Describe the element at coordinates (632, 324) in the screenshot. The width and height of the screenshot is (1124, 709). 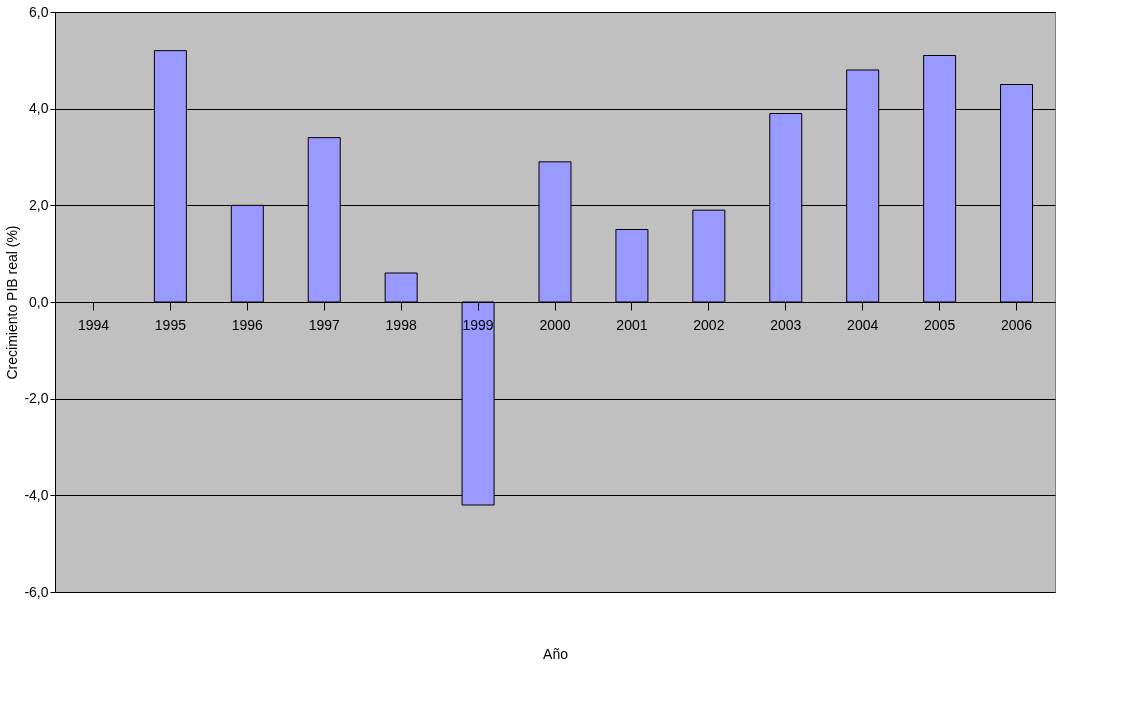
I see `x-tick-label: 2001` at that location.